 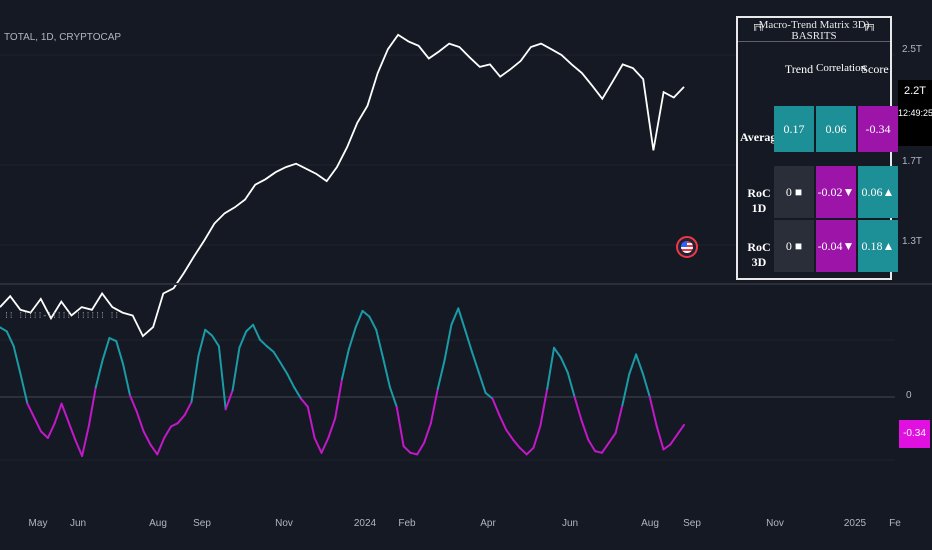 What do you see at coordinates (758, 25) in the screenshot?
I see `pin-icon: ╔╗` at bounding box center [758, 25].